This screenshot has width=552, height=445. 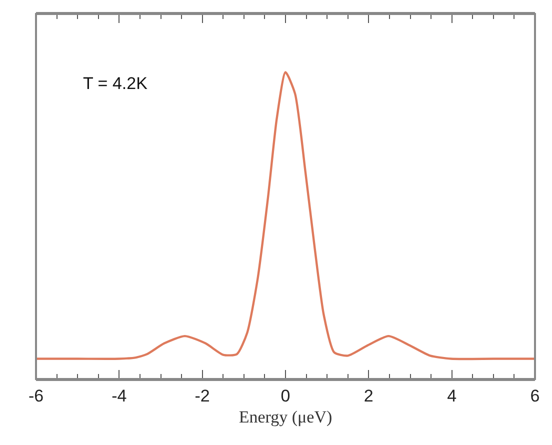 I want to click on annotation: T = 4.2K, so click(x=115, y=83).